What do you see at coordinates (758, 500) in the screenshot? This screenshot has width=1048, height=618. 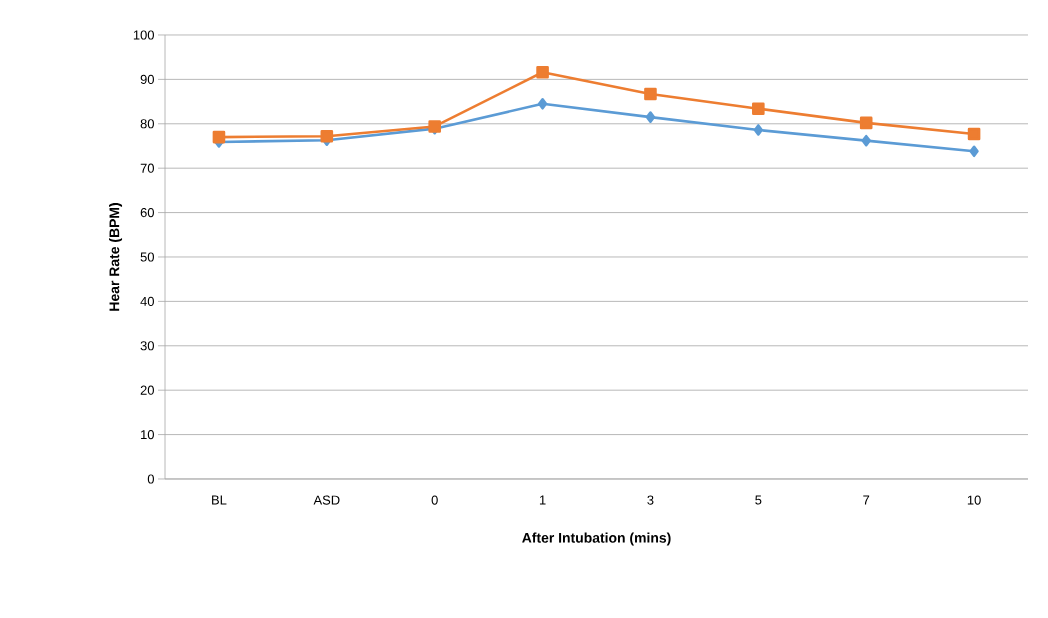 I see `x-tick-label: 5` at bounding box center [758, 500].